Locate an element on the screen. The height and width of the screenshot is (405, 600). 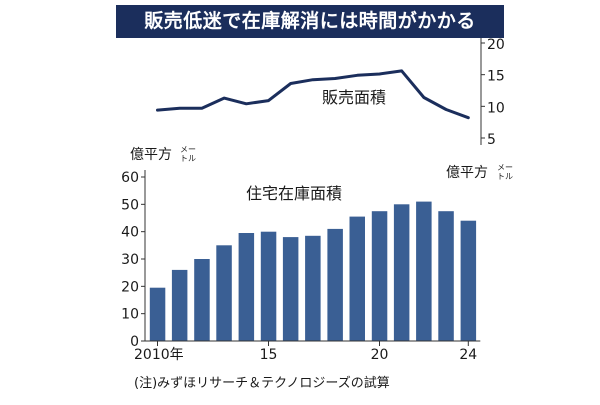
bar-y-tick-label: 40 is located at coordinates (130, 233).